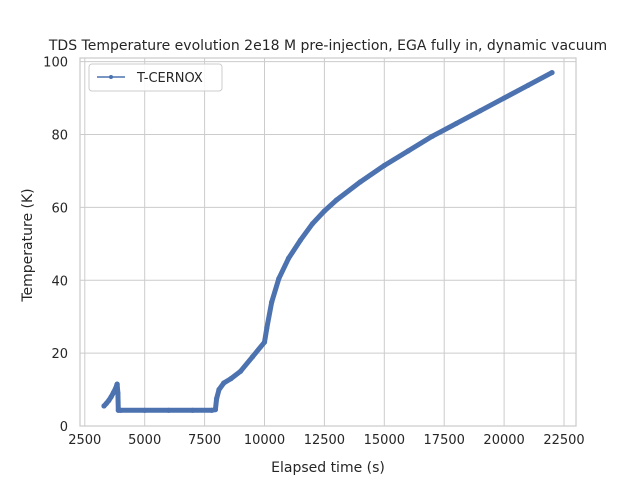  Describe the element at coordinates (444, 440) in the screenshot. I see `x-tick-label: 17500` at that location.